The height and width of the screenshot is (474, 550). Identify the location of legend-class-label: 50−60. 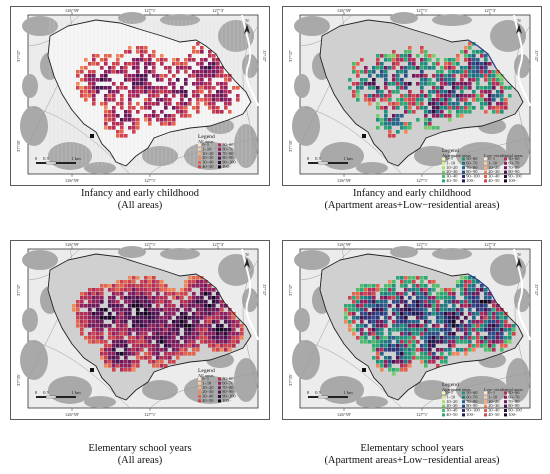
(514, 392).